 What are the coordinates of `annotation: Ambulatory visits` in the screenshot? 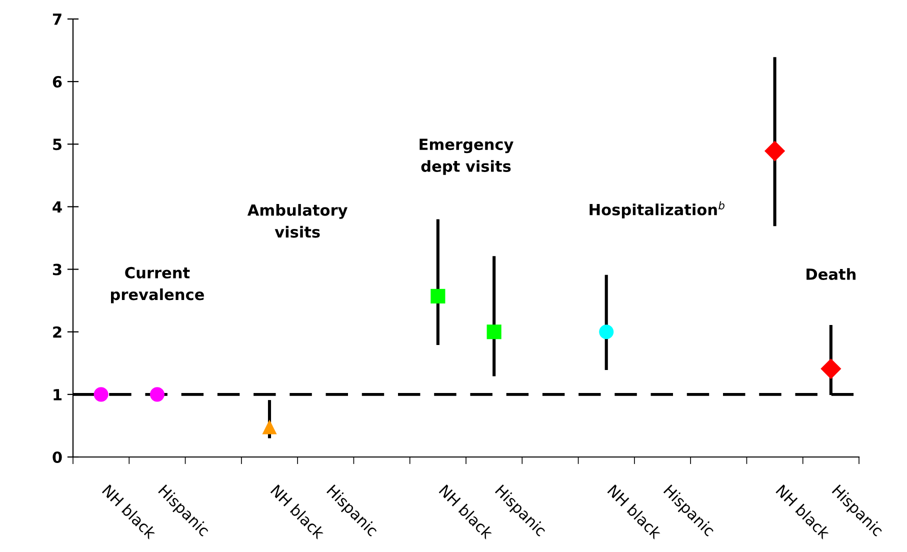 It's located at (297, 221).